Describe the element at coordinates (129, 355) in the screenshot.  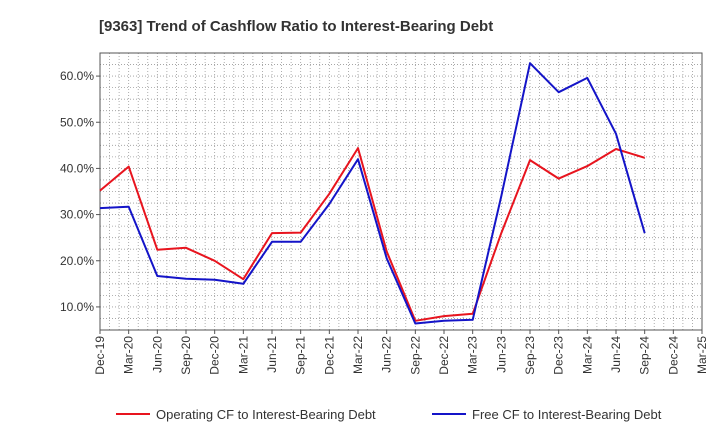
I see `x-tick-label: Mar-20` at that location.